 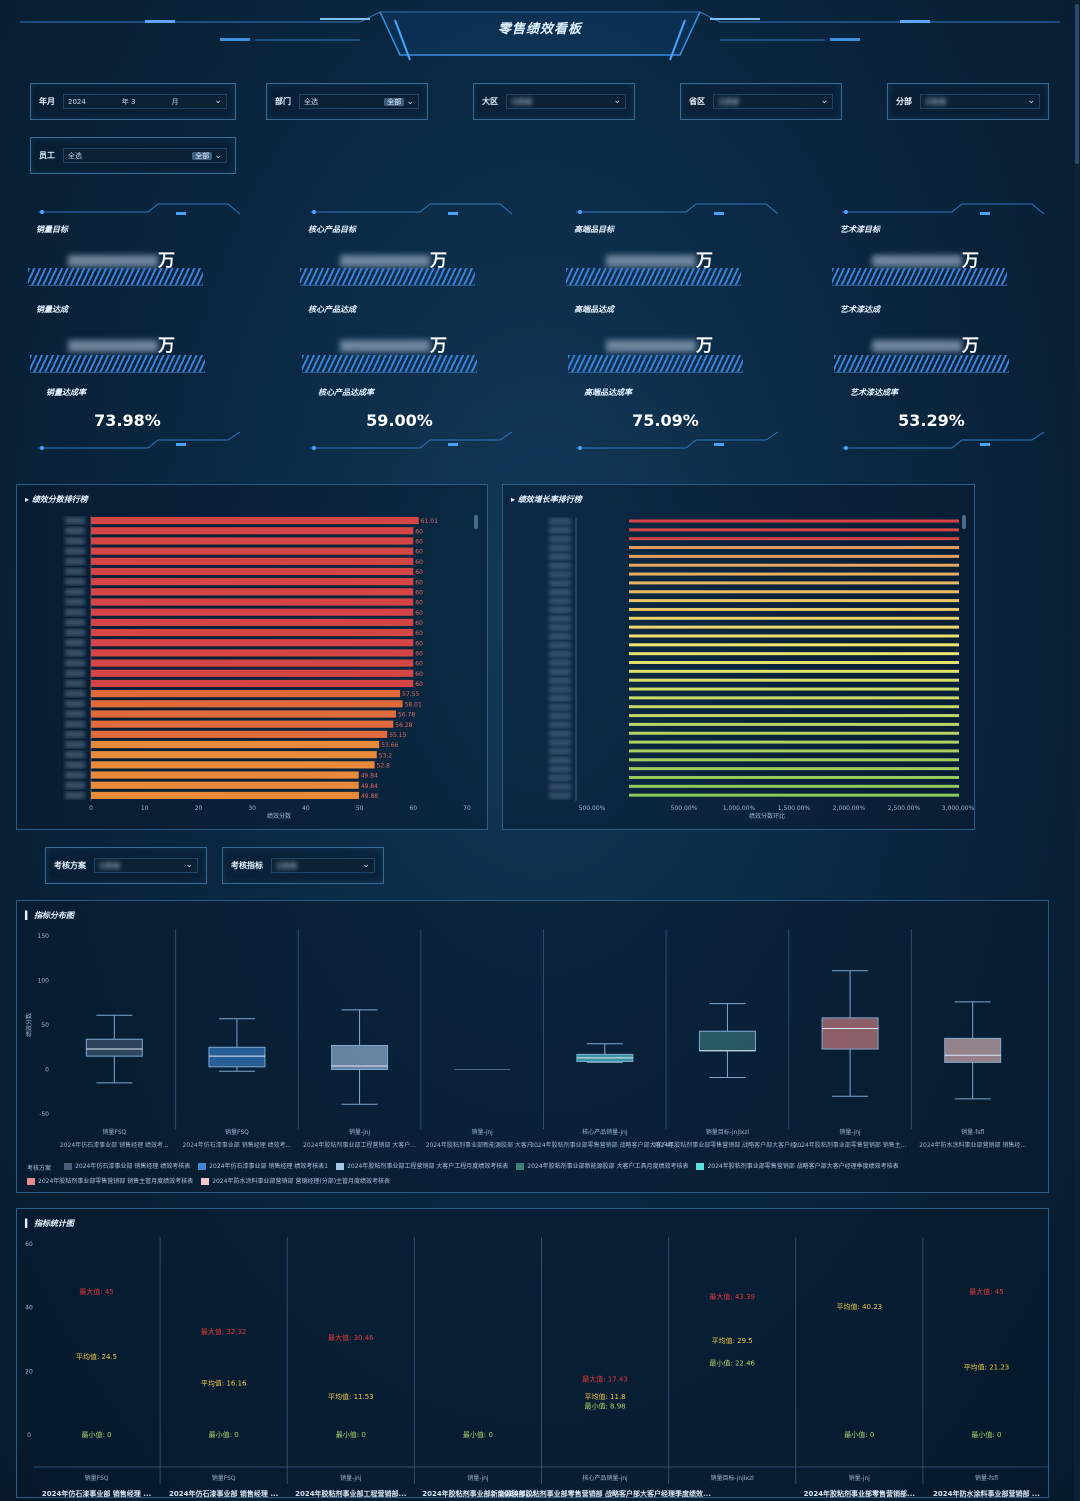 I want to click on legend-item: 2024年胶粘剂事业部零售营销部 战略客户部大客户经理季度绩效考核表, so click(x=797, y=1166).